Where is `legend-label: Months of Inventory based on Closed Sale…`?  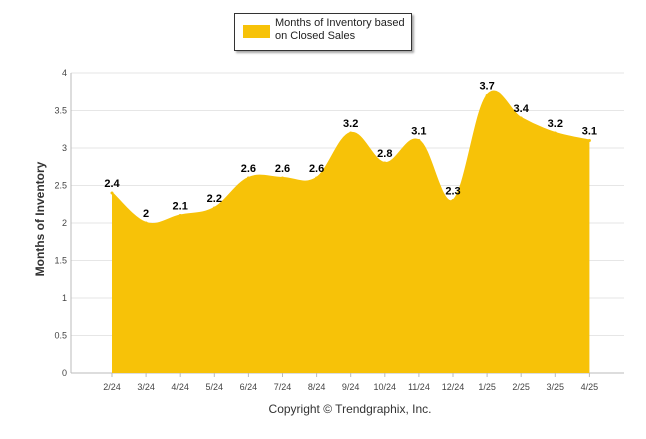 legend-label: Months of Inventory based on Closed Sale… is located at coordinates (340, 29).